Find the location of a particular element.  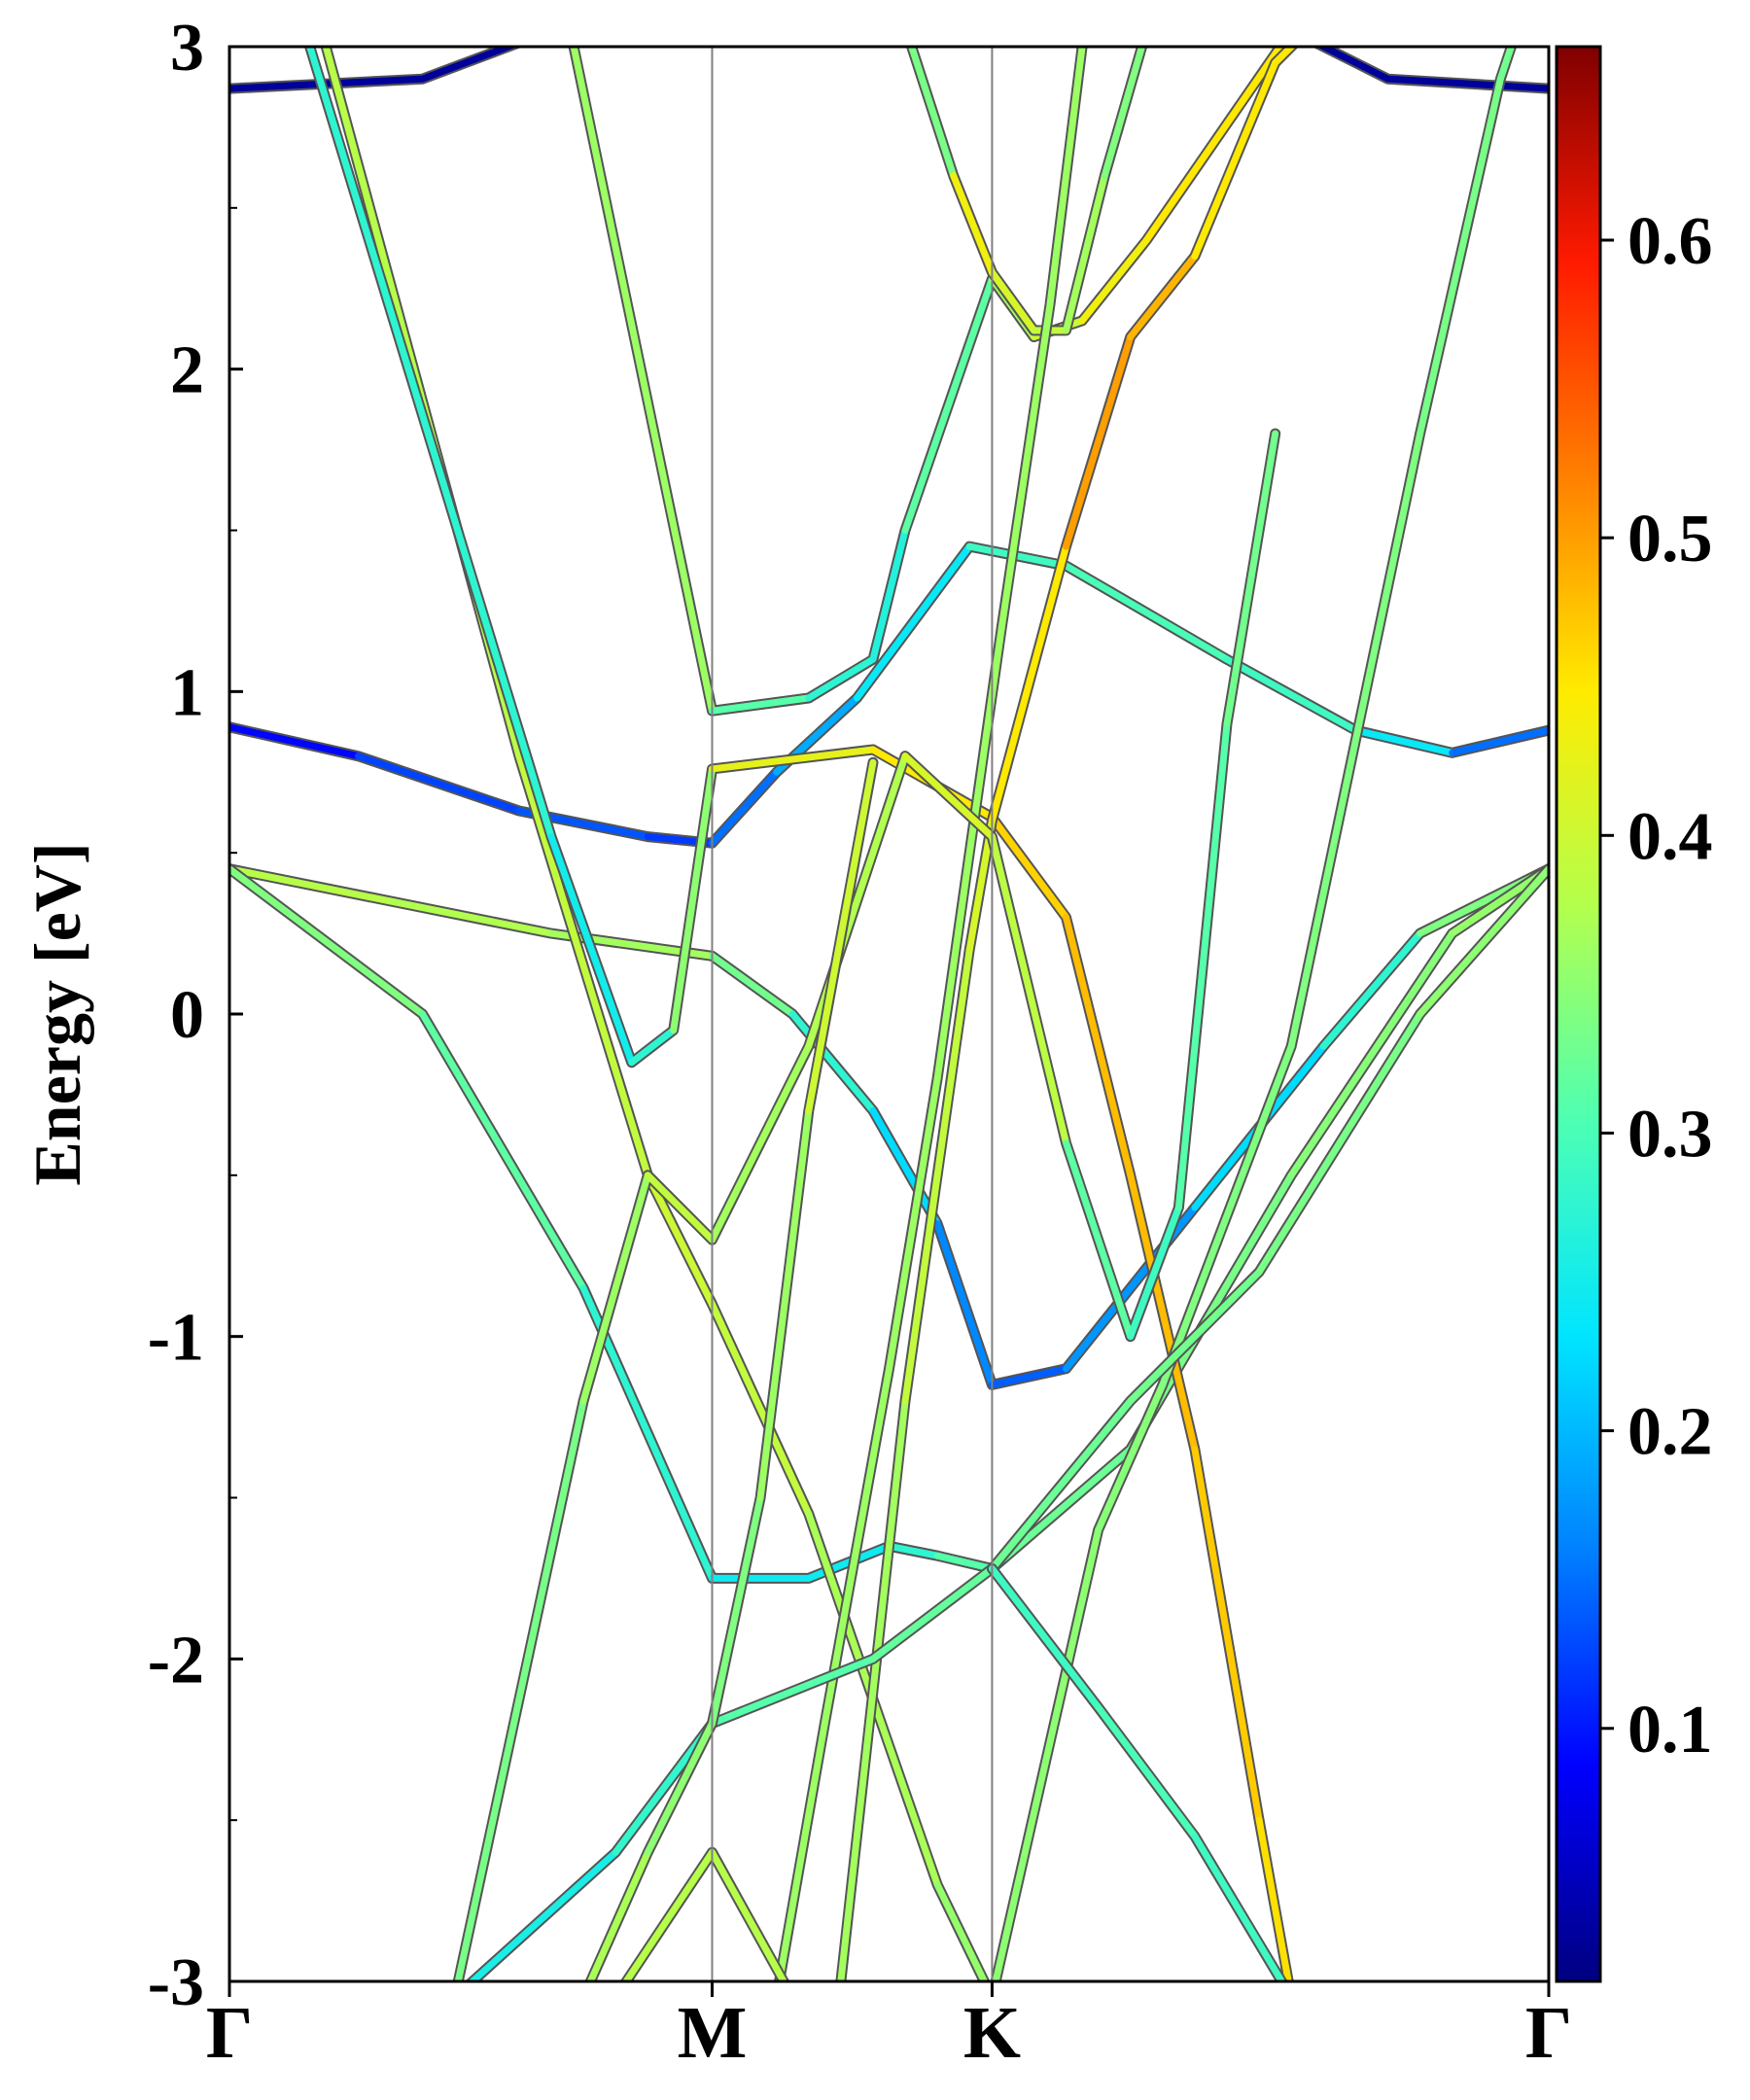

colorbar-ticks: 0.1 0.2 0.3 0.4 0.5 0.6 is located at coordinates (1656, 986).